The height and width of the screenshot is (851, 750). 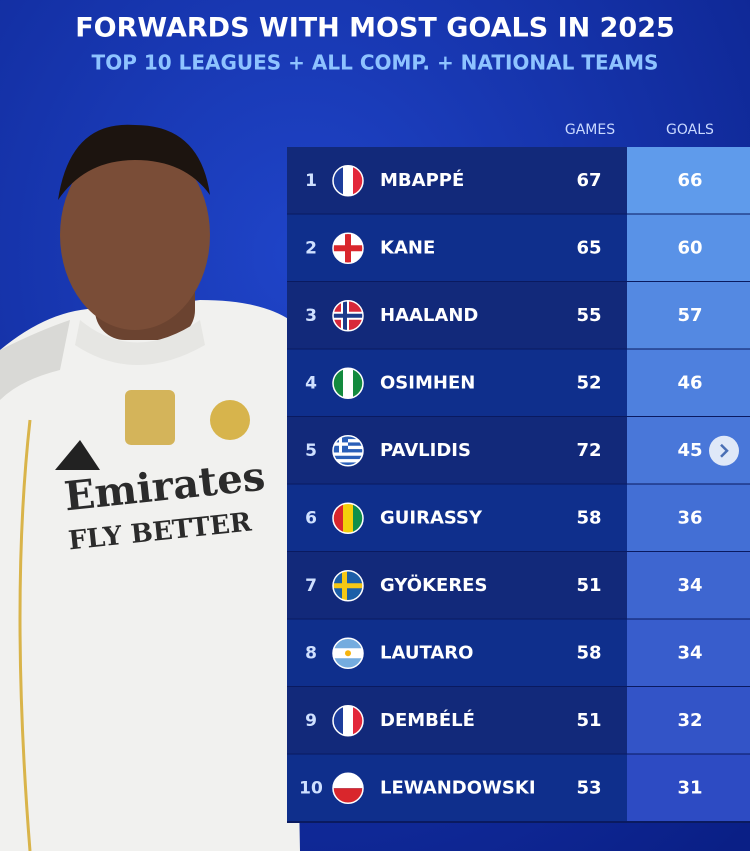 I want to click on goals: 36, so click(x=689, y=517).